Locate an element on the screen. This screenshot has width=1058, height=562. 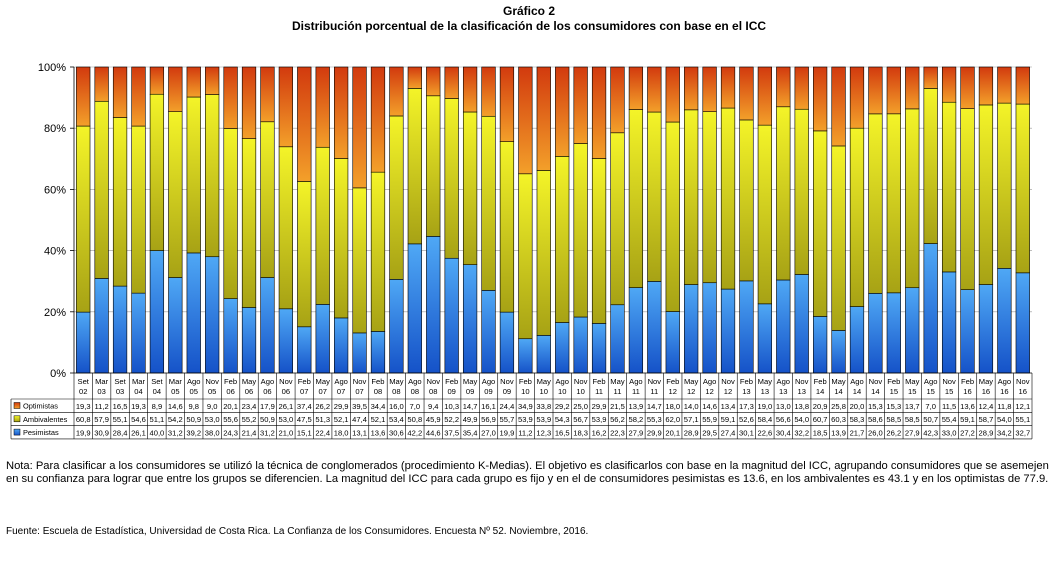
table-cell-value: 55,9 is located at coordinates (709, 419).